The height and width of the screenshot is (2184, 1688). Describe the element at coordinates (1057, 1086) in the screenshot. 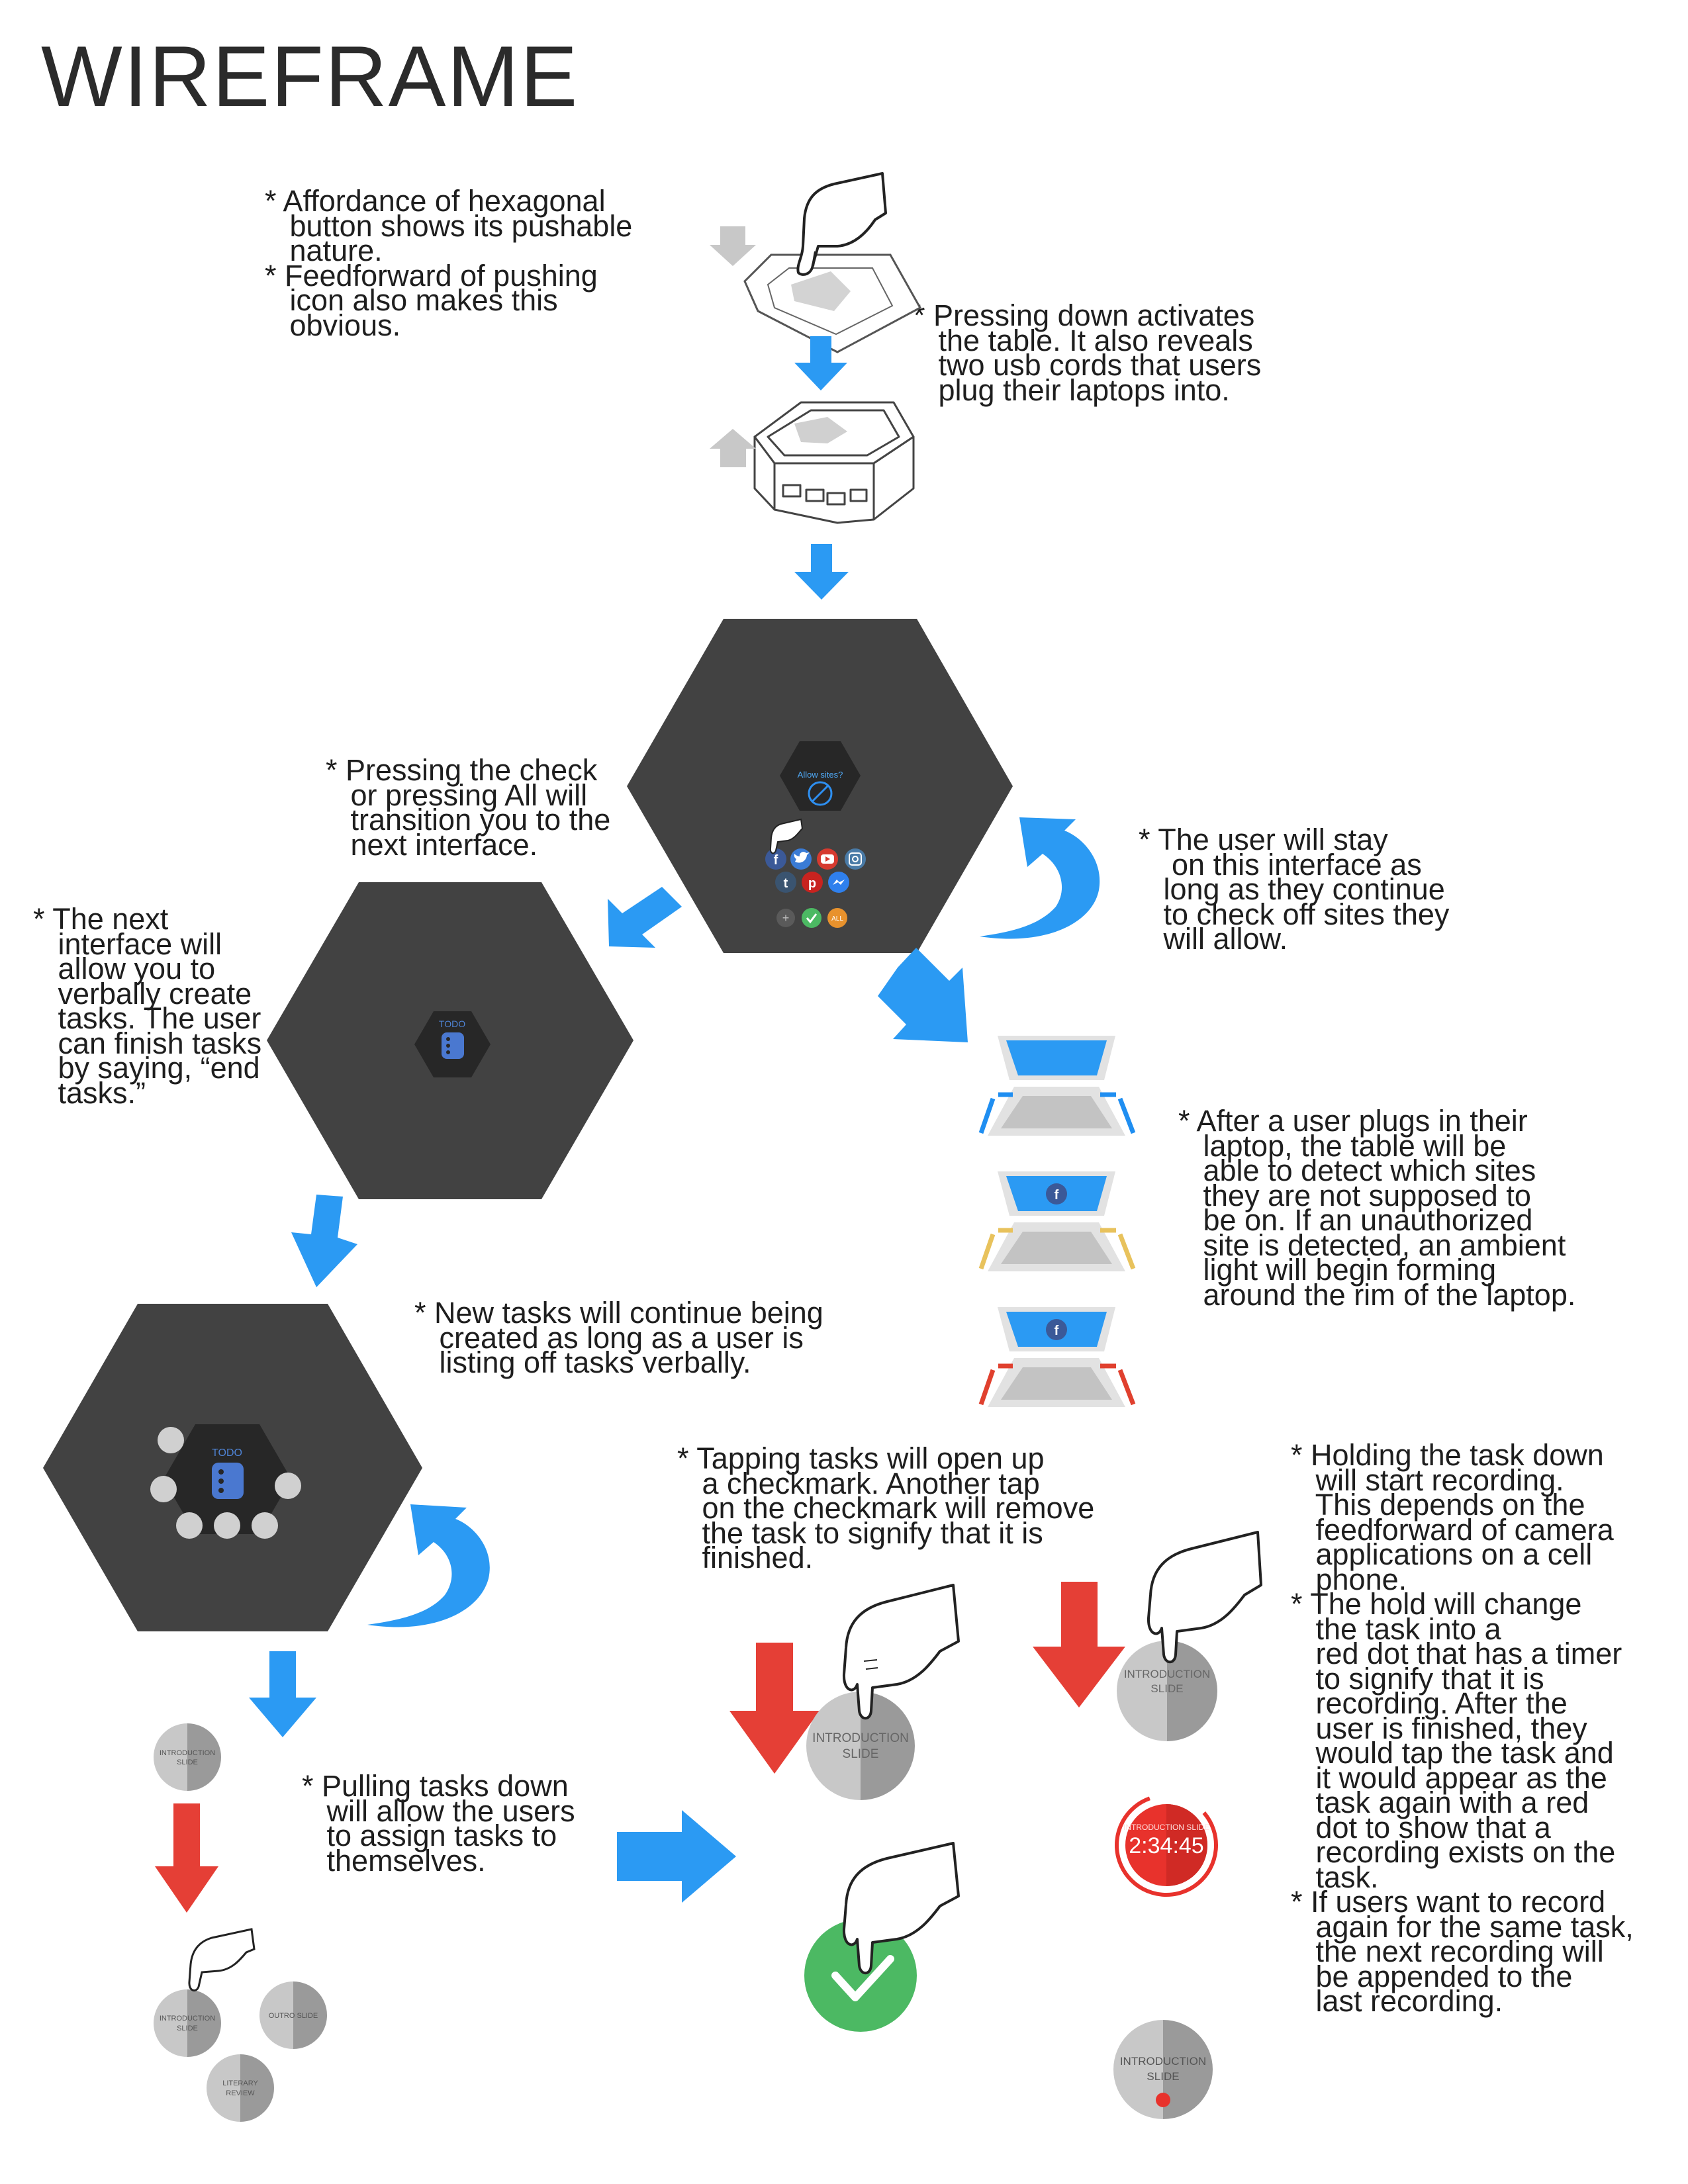

I see `laptop-blue` at that location.